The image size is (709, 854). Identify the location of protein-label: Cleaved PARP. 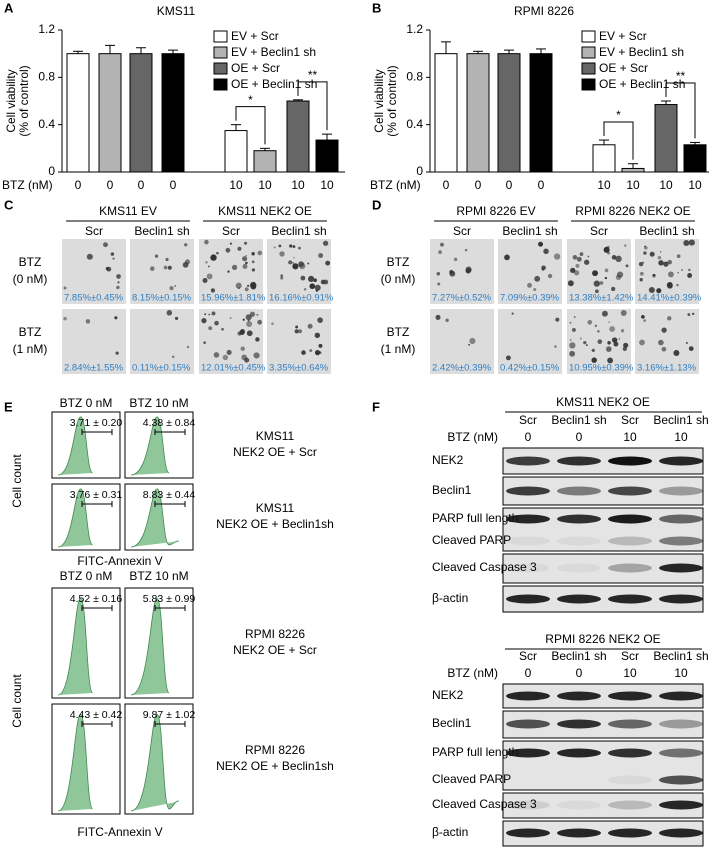
(471, 540).